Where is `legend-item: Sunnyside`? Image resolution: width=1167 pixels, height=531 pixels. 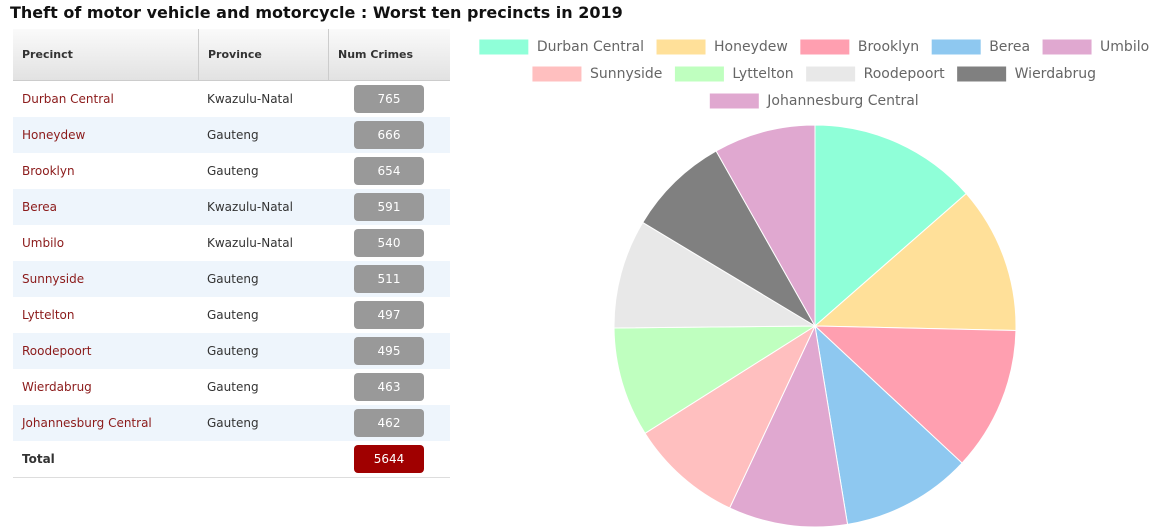 legend-item: Sunnyside is located at coordinates (596, 74).